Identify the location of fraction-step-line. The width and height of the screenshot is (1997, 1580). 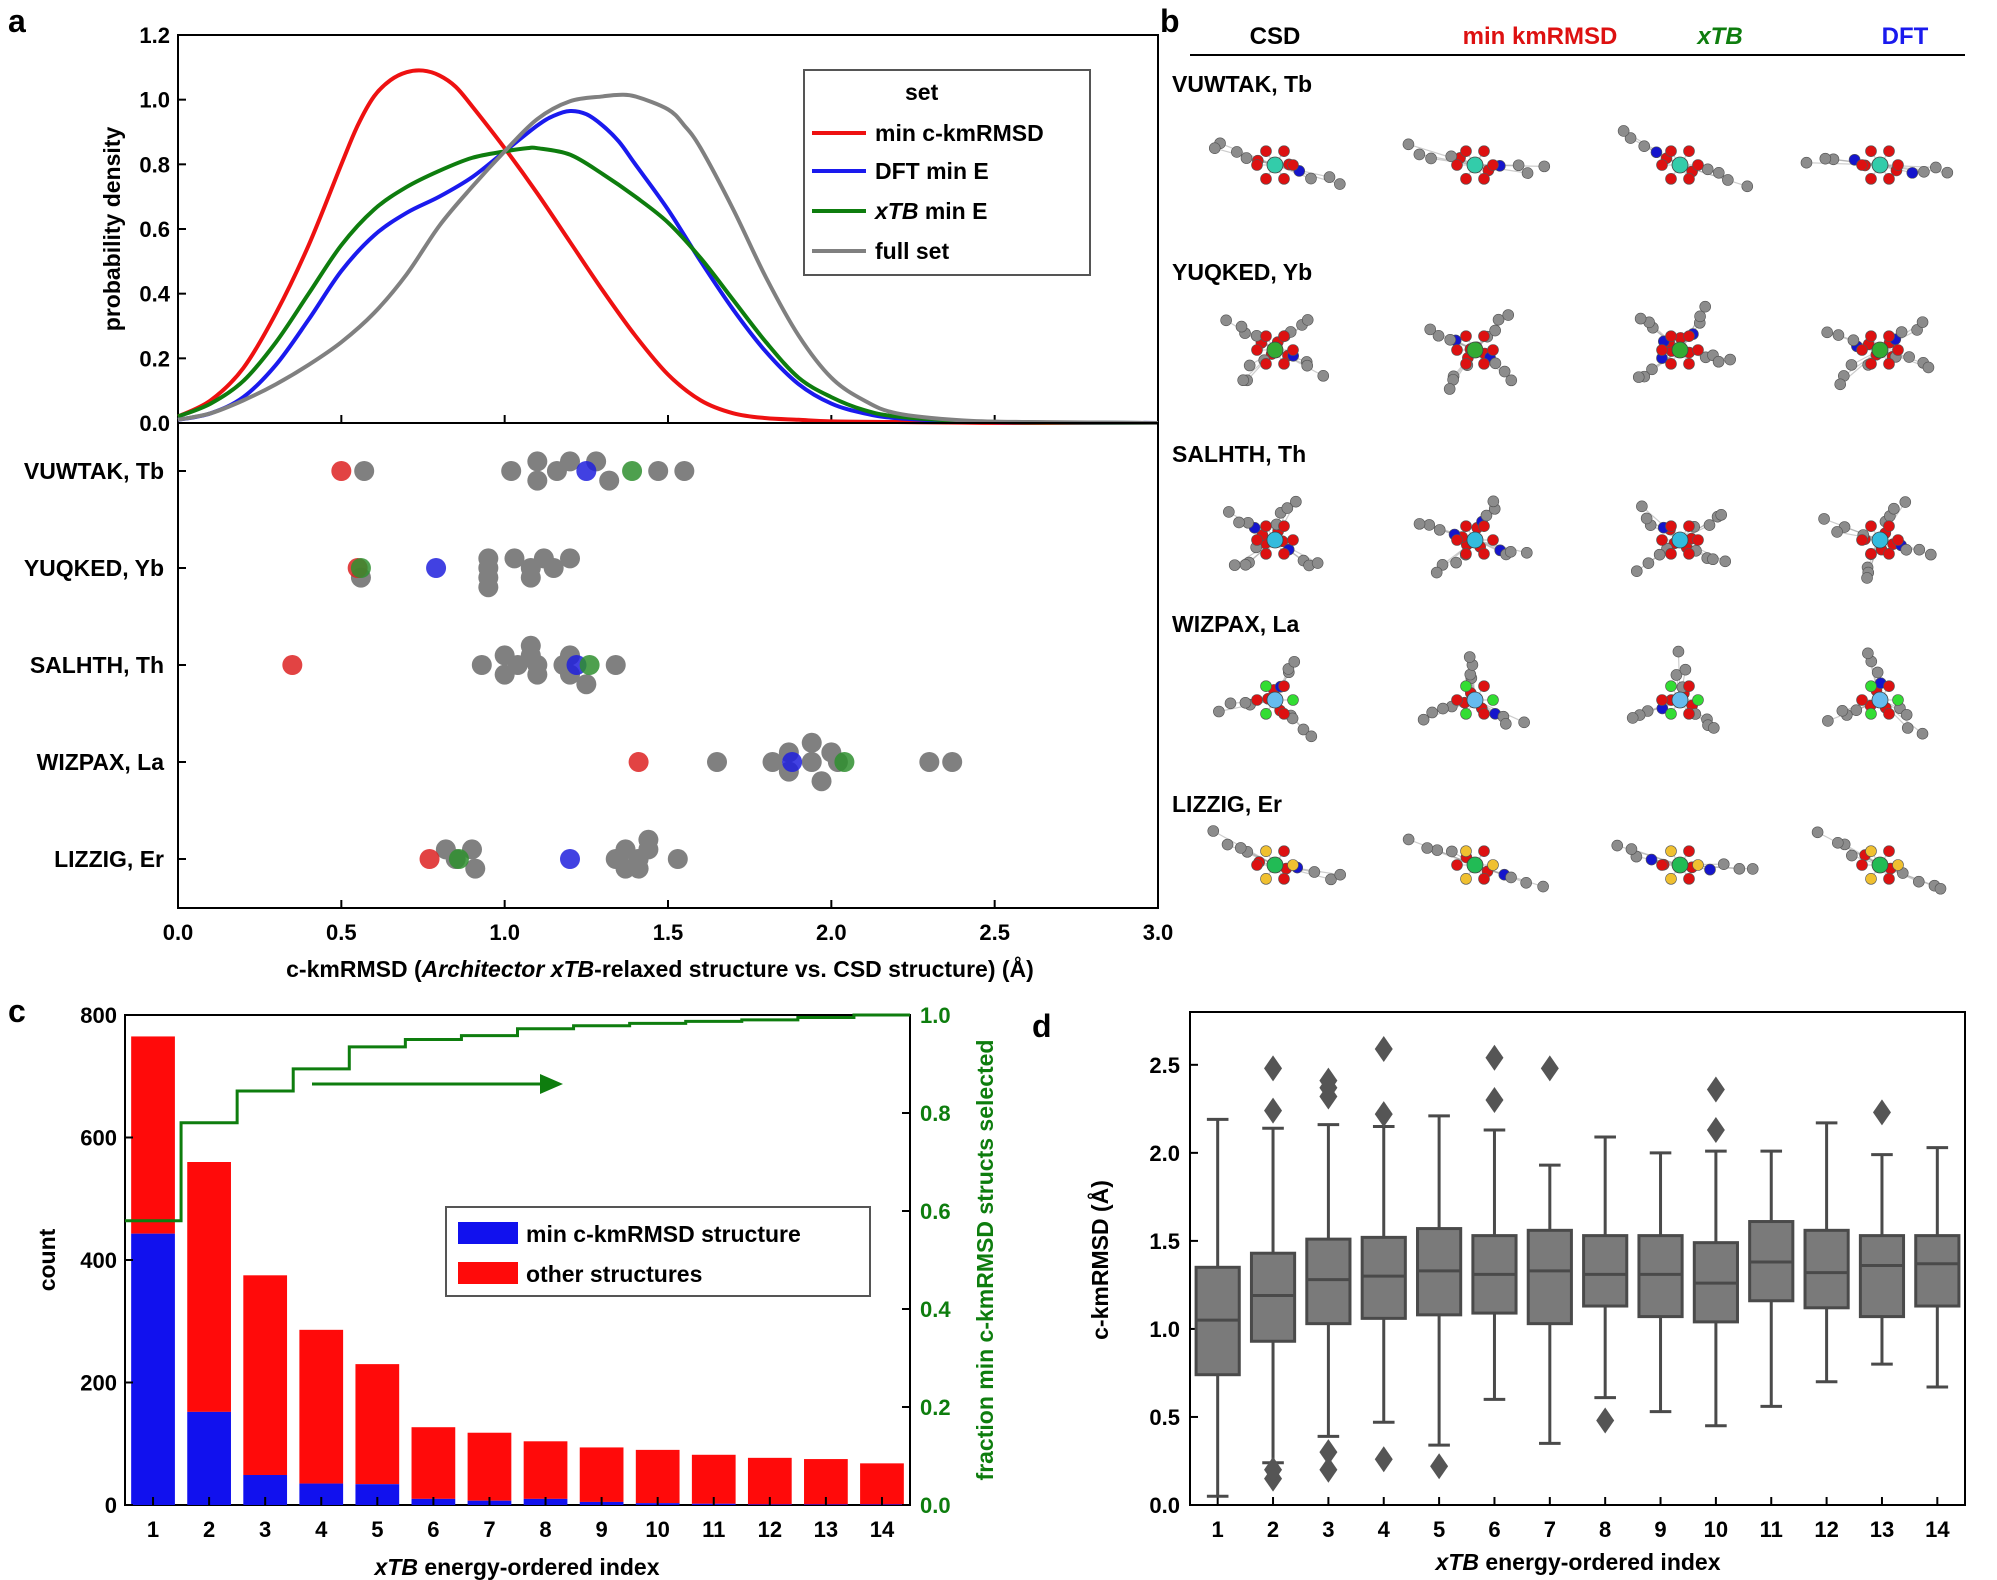
(517, 1118).